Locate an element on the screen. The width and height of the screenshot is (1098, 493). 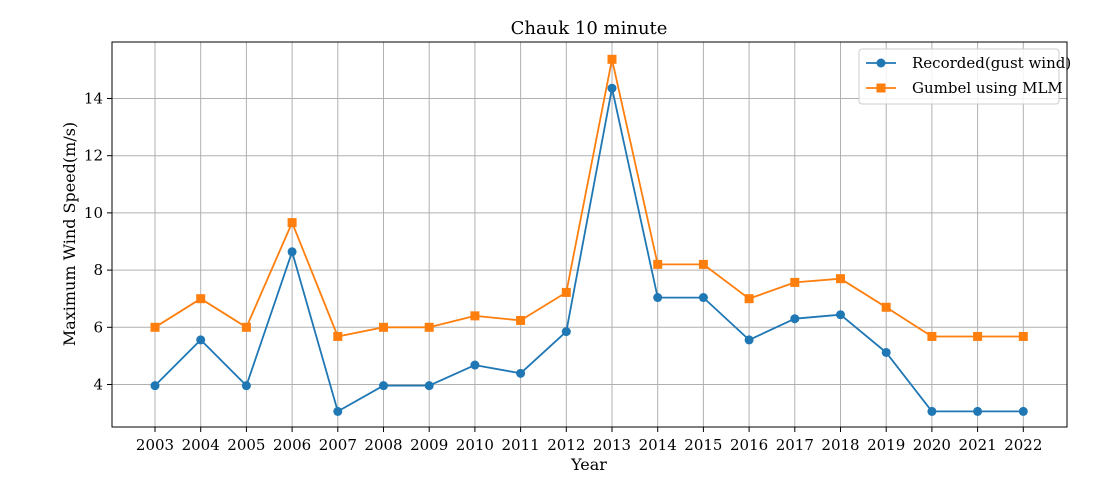
legend: Recorded(gust wind) Gumbel using MLM is located at coordinates (964, 76).